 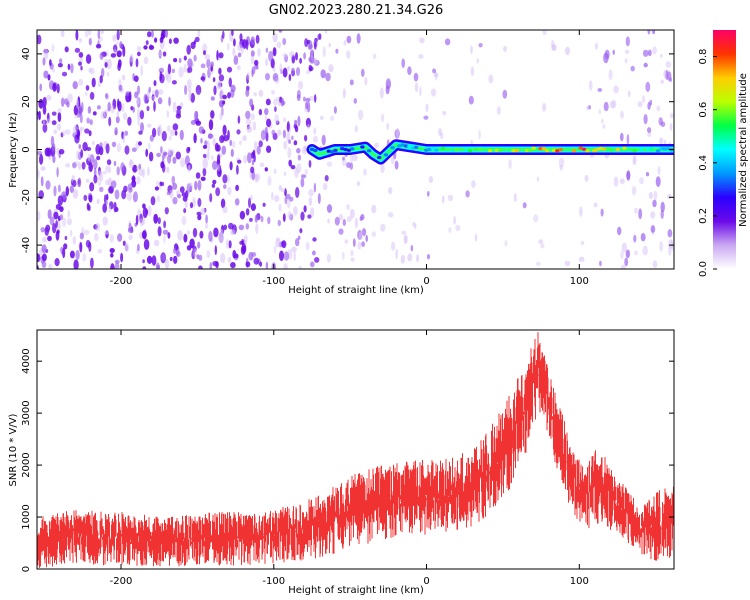 What do you see at coordinates (356, 290) in the screenshot?
I see `spectrogram-xlabel: Height of straight line (km)` at bounding box center [356, 290].